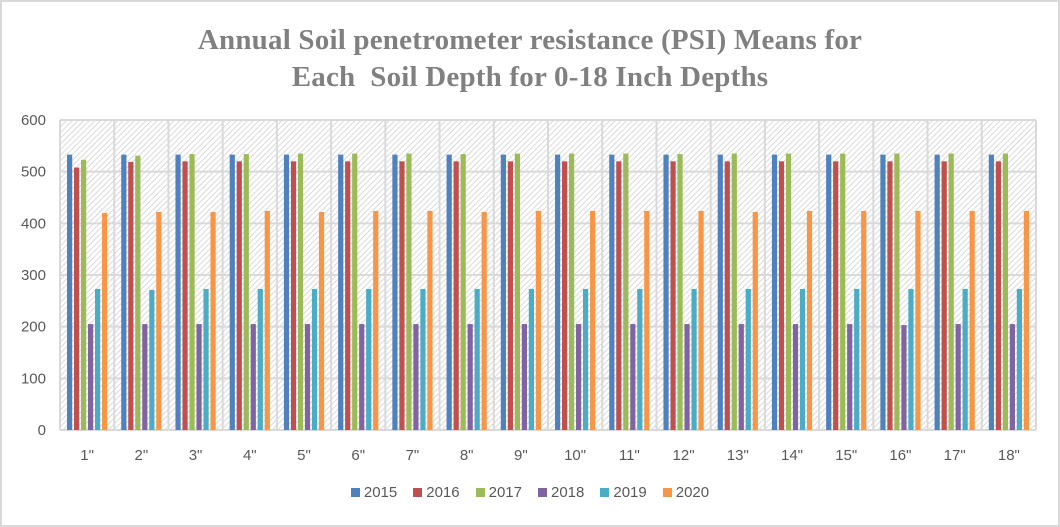 The width and height of the screenshot is (1060, 527). I want to click on legend-label: 2018, so click(568, 492).